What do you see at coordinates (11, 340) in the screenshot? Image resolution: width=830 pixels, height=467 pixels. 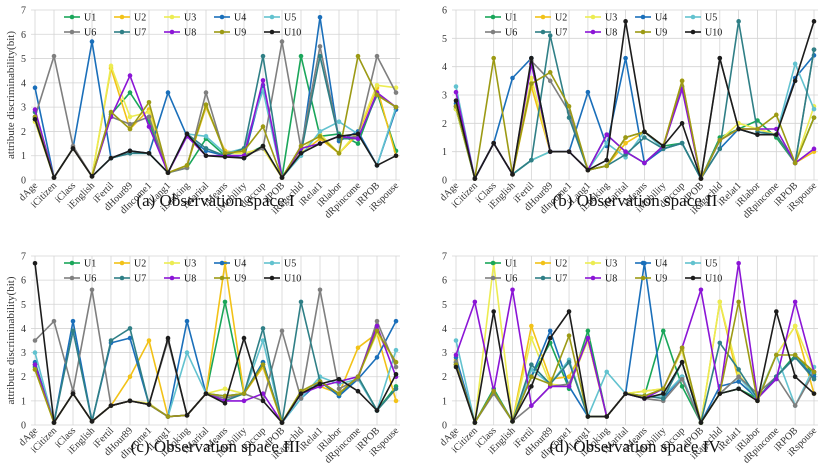 I see `y-axis-label: attribute discriminability(bit)` at bounding box center [11, 340].